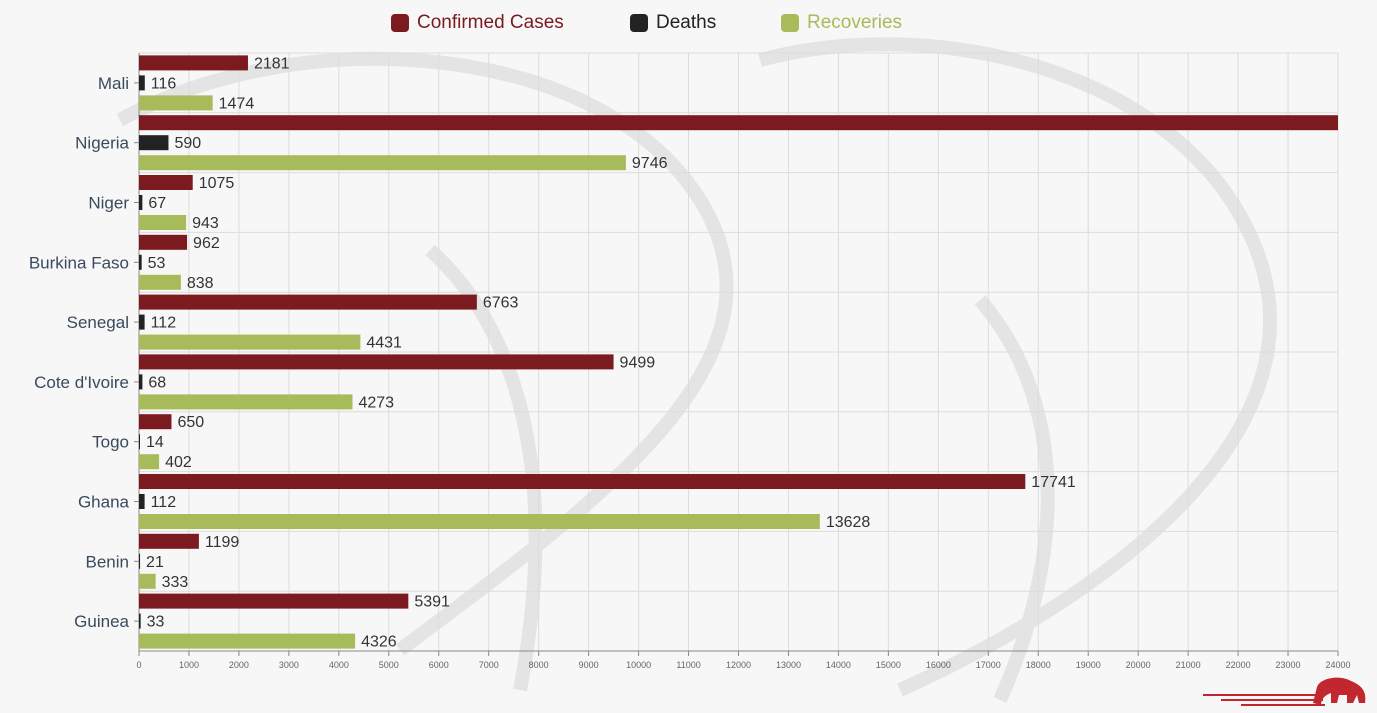  I want to click on category-label: Guinea, so click(101, 621).